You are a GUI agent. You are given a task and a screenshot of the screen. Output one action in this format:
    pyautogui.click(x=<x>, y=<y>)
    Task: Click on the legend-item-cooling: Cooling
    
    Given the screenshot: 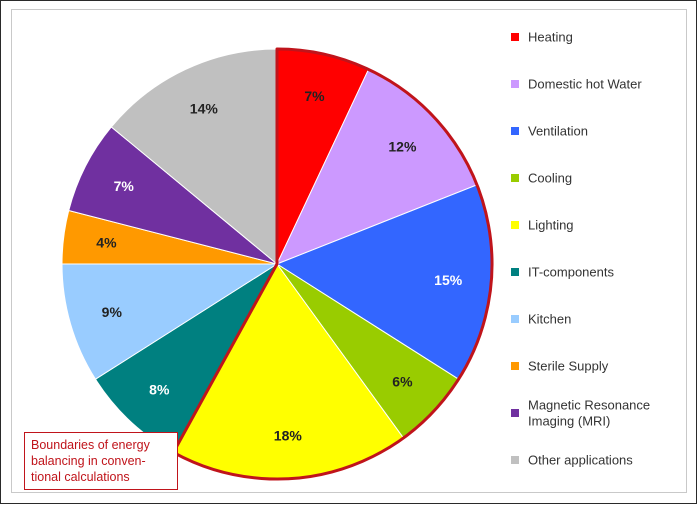 What is the action you would take?
    pyautogui.click(x=541, y=178)
    